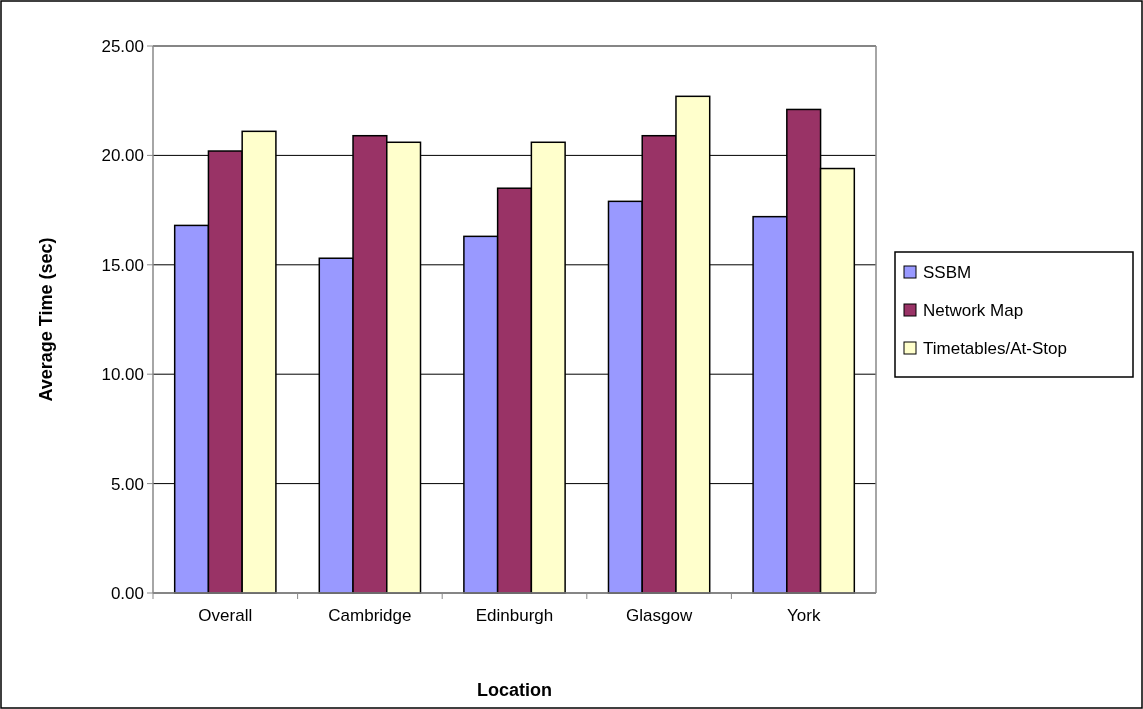  I want to click on x-tick-label: York, so click(804, 615).